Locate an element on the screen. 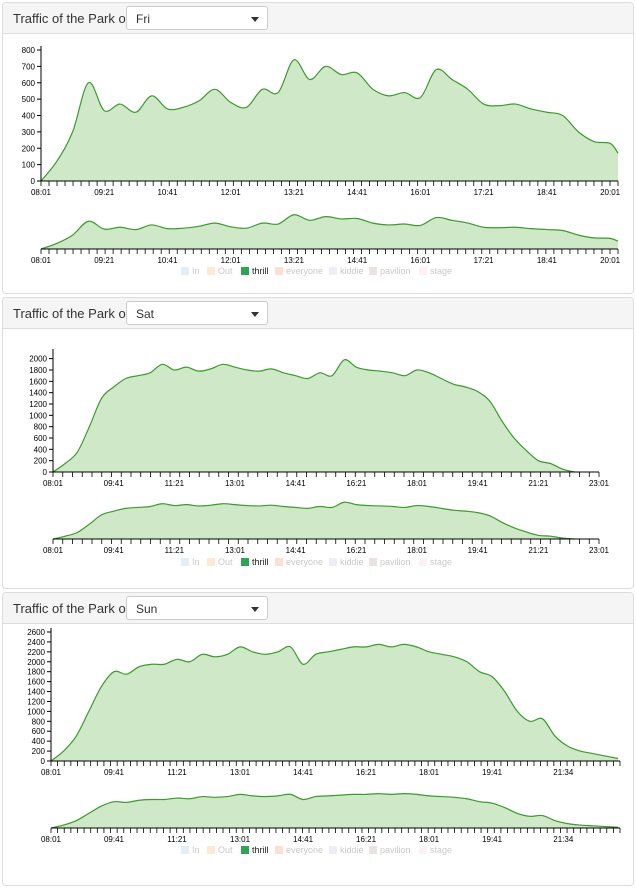  context-x-tick-label: 09:41 is located at coordinates (114, 550).